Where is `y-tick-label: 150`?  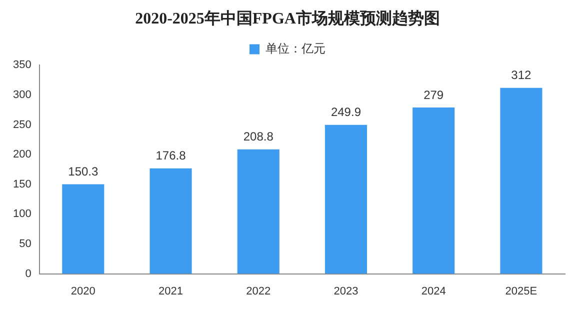
y-tick-label: 150 is located at coordinates (22, 184).